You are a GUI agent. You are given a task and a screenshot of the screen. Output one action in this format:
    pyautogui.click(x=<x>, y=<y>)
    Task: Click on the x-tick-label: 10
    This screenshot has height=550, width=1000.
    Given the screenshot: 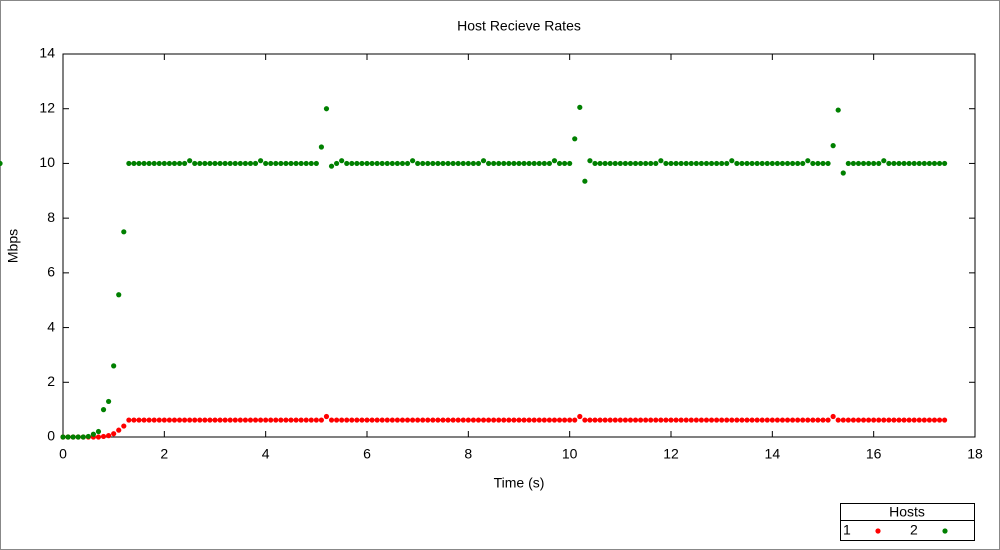 What is the action you would take?
    pyautogui.click(x=570, y=454)
    